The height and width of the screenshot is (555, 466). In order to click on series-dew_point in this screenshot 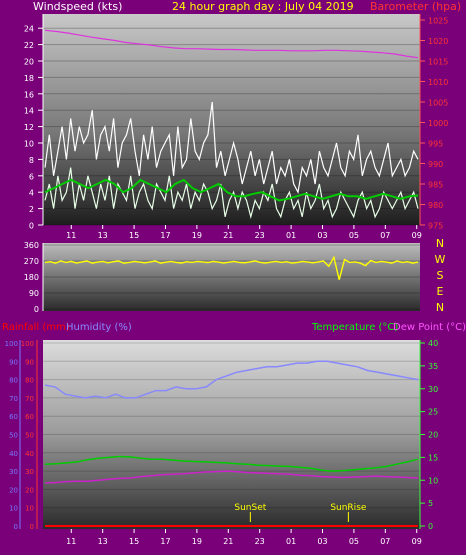, I will do `click(231, 477)`.